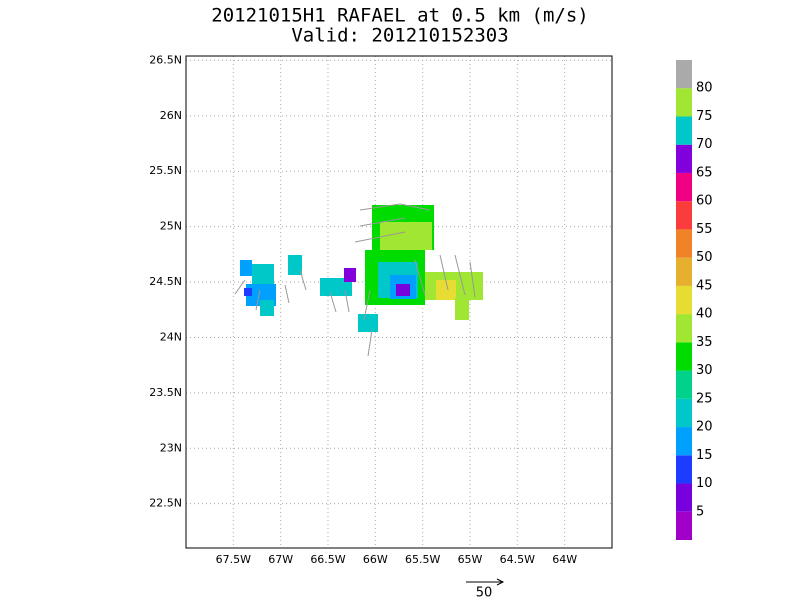 Image resolution: width=800 pixels, height=600 pixels. I want to click on colorbar-label: 25, so click(704, 398).